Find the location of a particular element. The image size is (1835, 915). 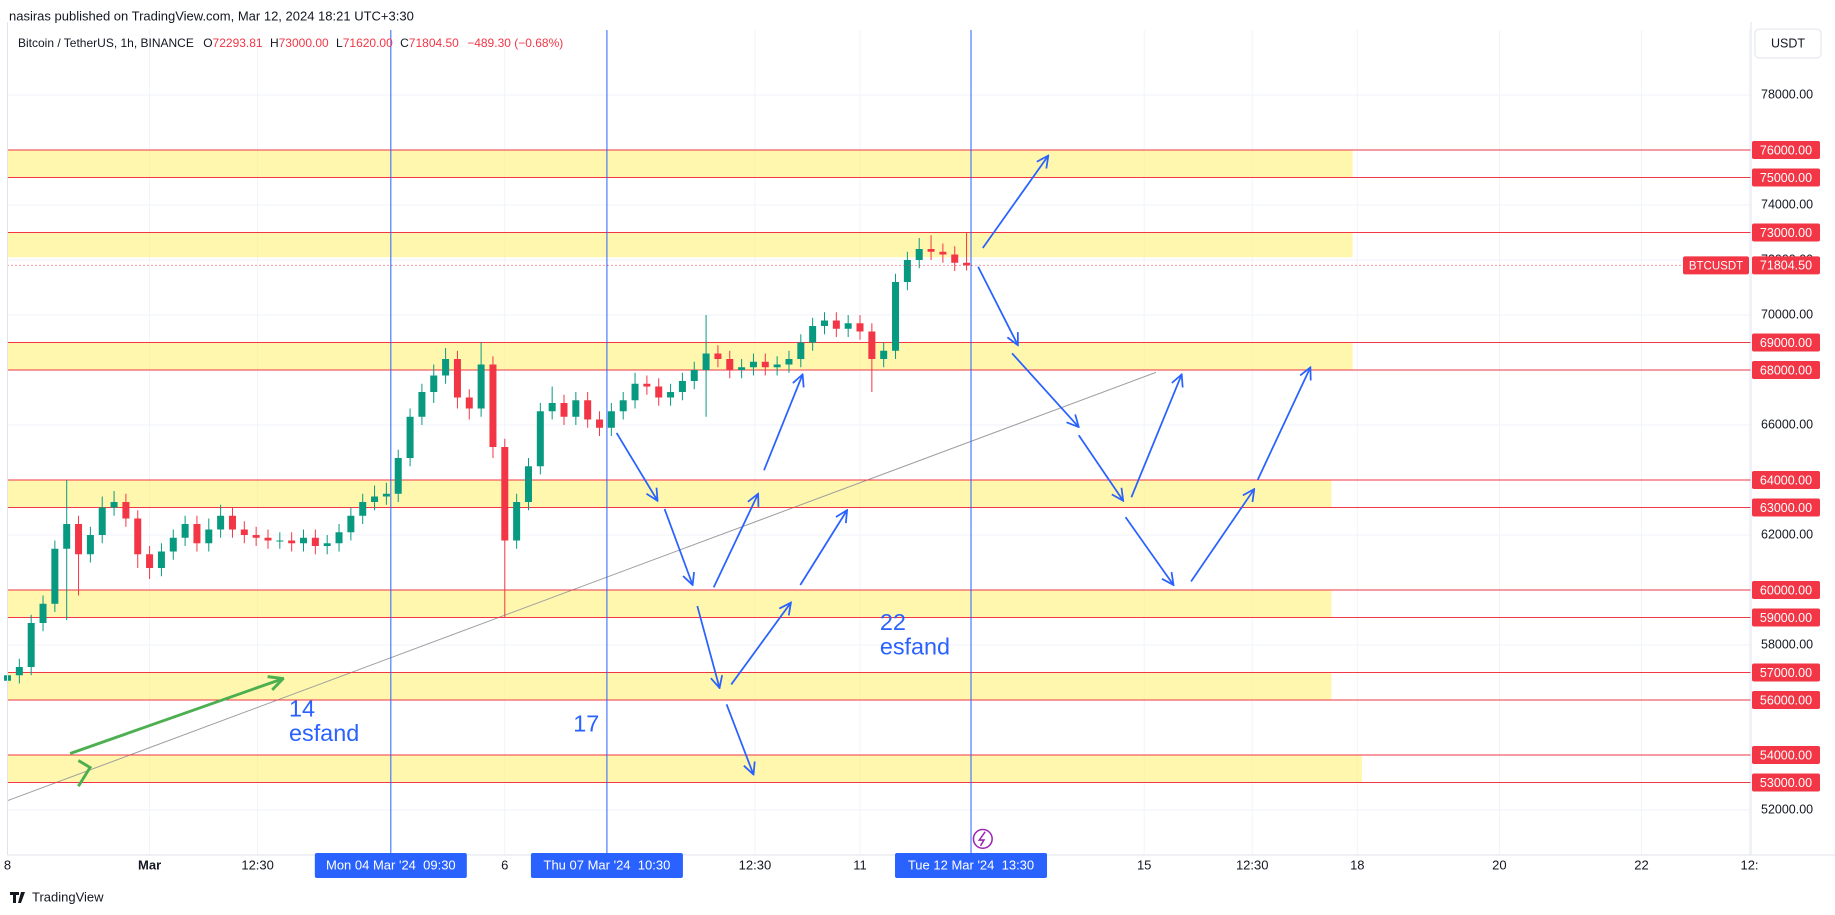

x-tick-label: 20 is located at coordinates (1499, 864).